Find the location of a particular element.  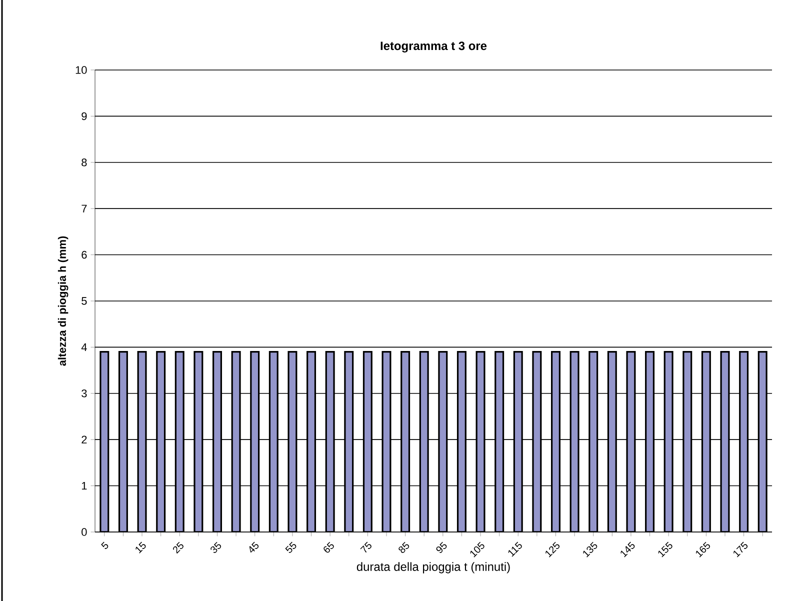

x-tick-label: 35 is located at coordinates (216, 547).